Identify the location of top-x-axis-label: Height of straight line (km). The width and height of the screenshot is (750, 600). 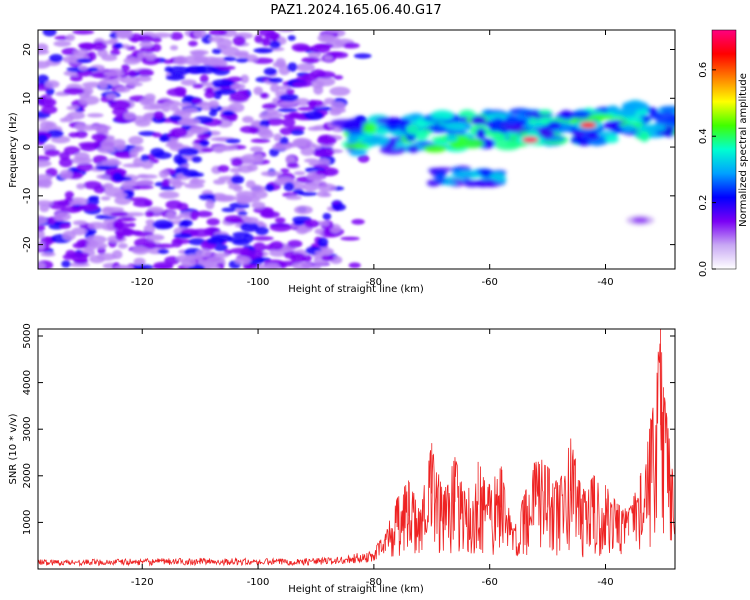
(356, 289).